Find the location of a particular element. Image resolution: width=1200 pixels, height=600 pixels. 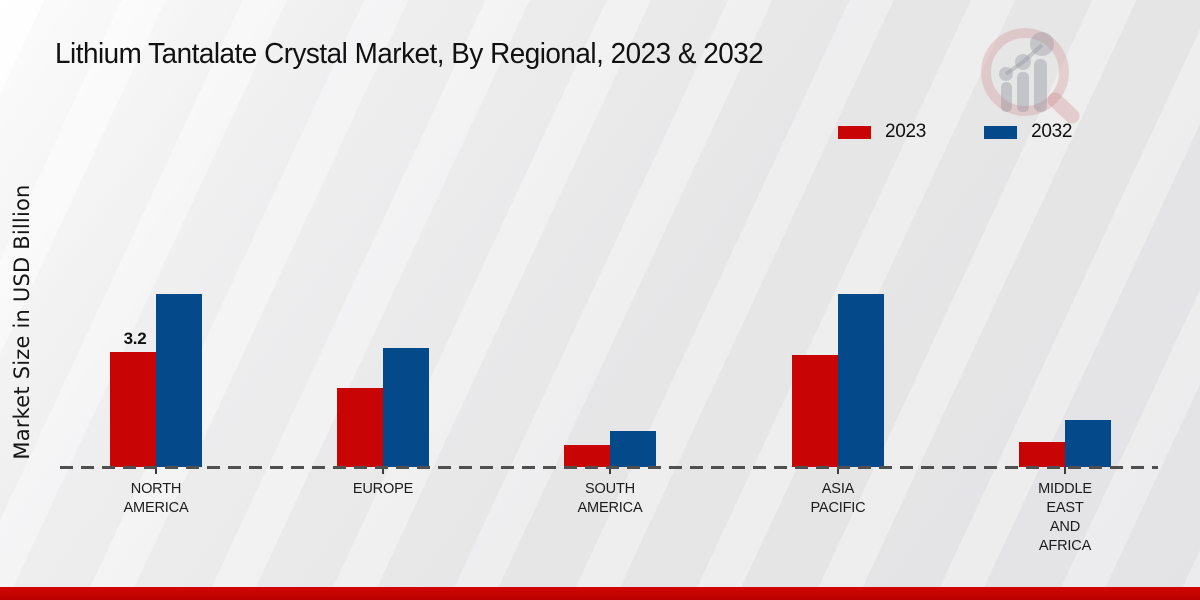

legend-label-2032: 2032 is located at coordinates (1052, 131).